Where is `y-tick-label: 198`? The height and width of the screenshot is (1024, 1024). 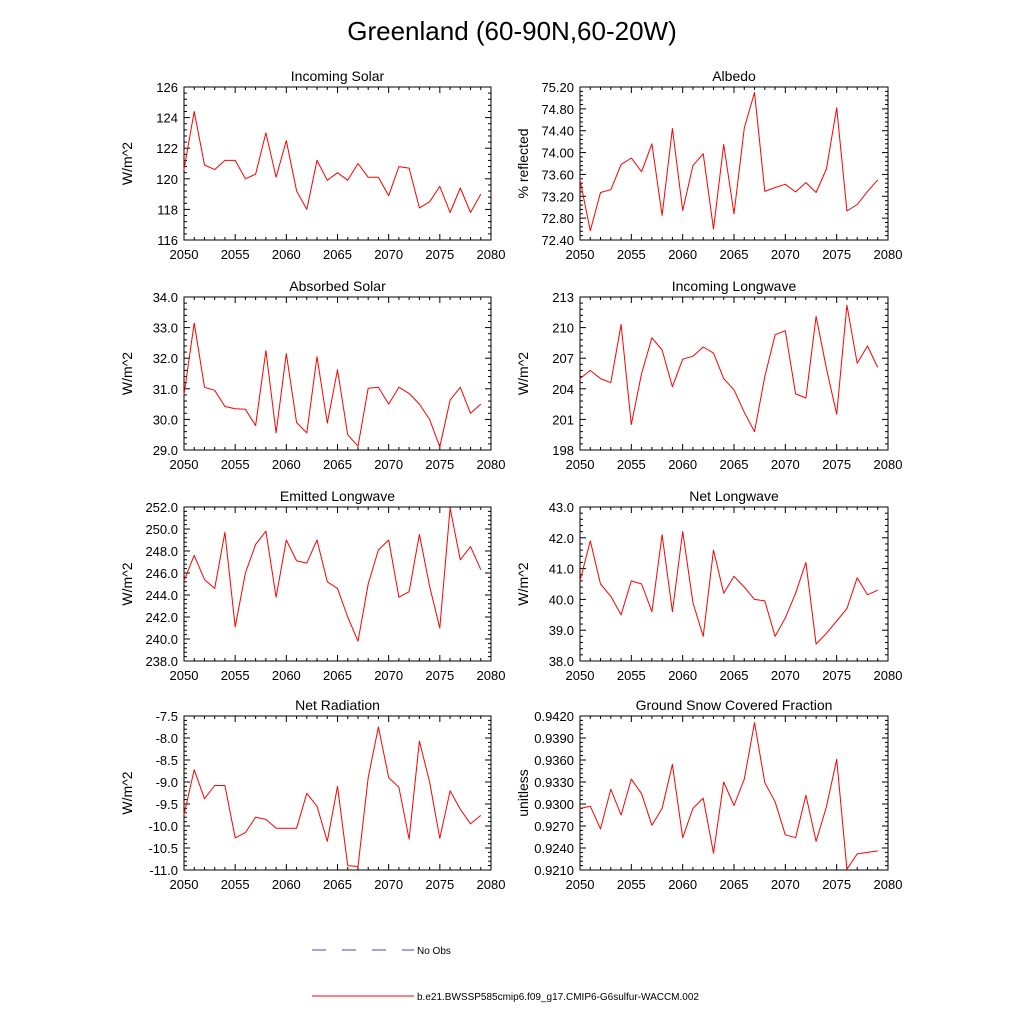
y-tick-label: 198 is located at coordinates (563, 450).